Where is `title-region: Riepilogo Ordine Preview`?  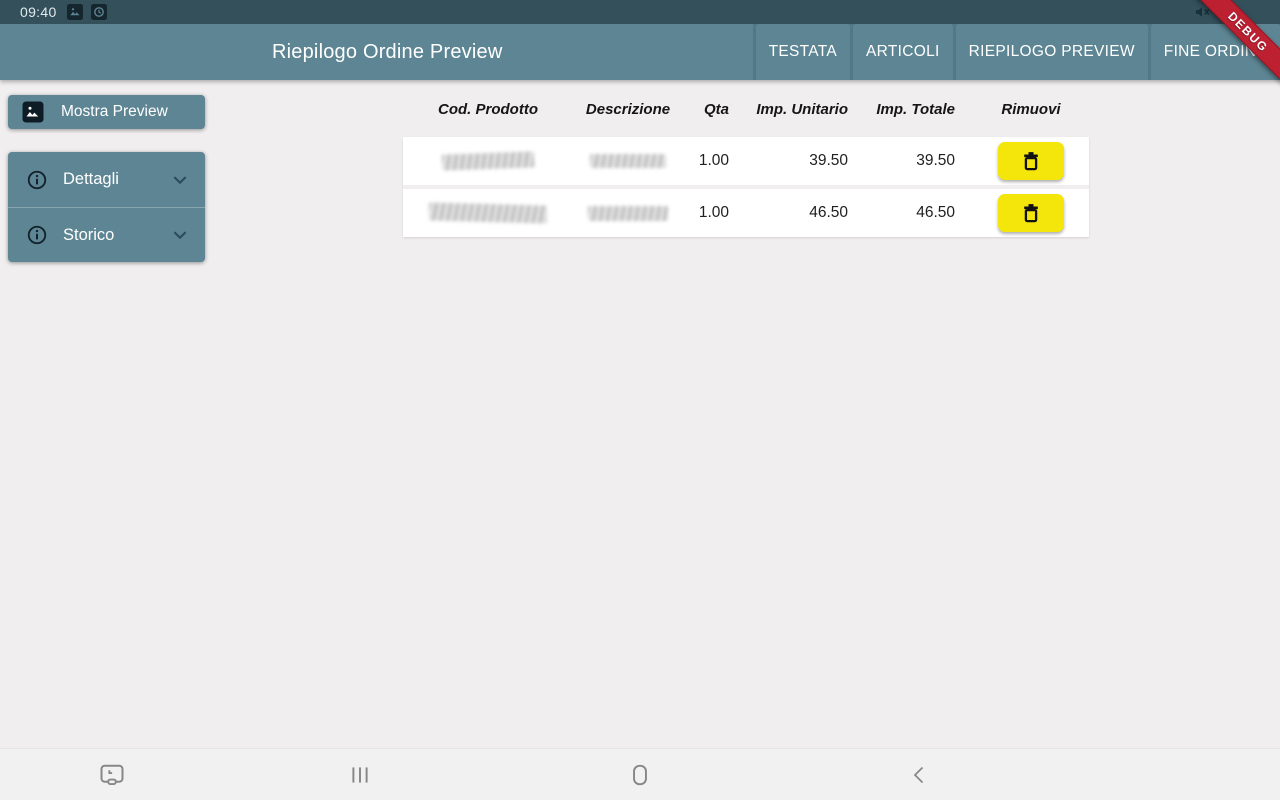
title-region: Riepilogo Ordine Preview is located at coordinates (376, 52).